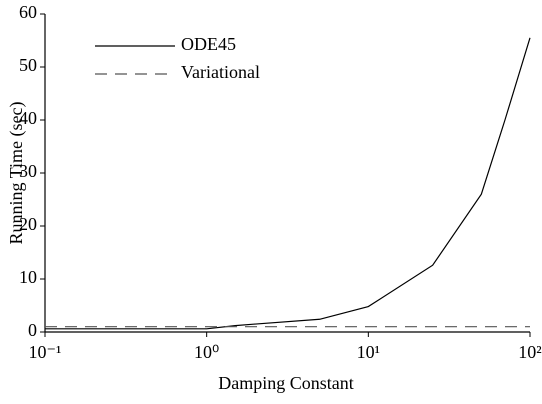 This screenshot has height=404, width=542. I want to click on y-tick-label: 50, so click(28, 65).